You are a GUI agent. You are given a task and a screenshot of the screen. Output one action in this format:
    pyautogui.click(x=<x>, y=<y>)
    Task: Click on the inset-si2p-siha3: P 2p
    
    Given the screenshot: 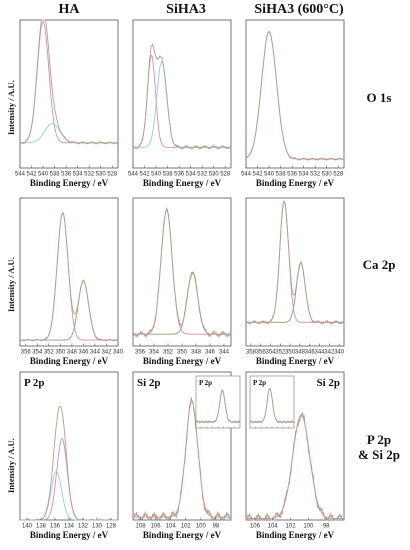 What is the action you would take?
    pyautogui.click(x=218, y=402)
    